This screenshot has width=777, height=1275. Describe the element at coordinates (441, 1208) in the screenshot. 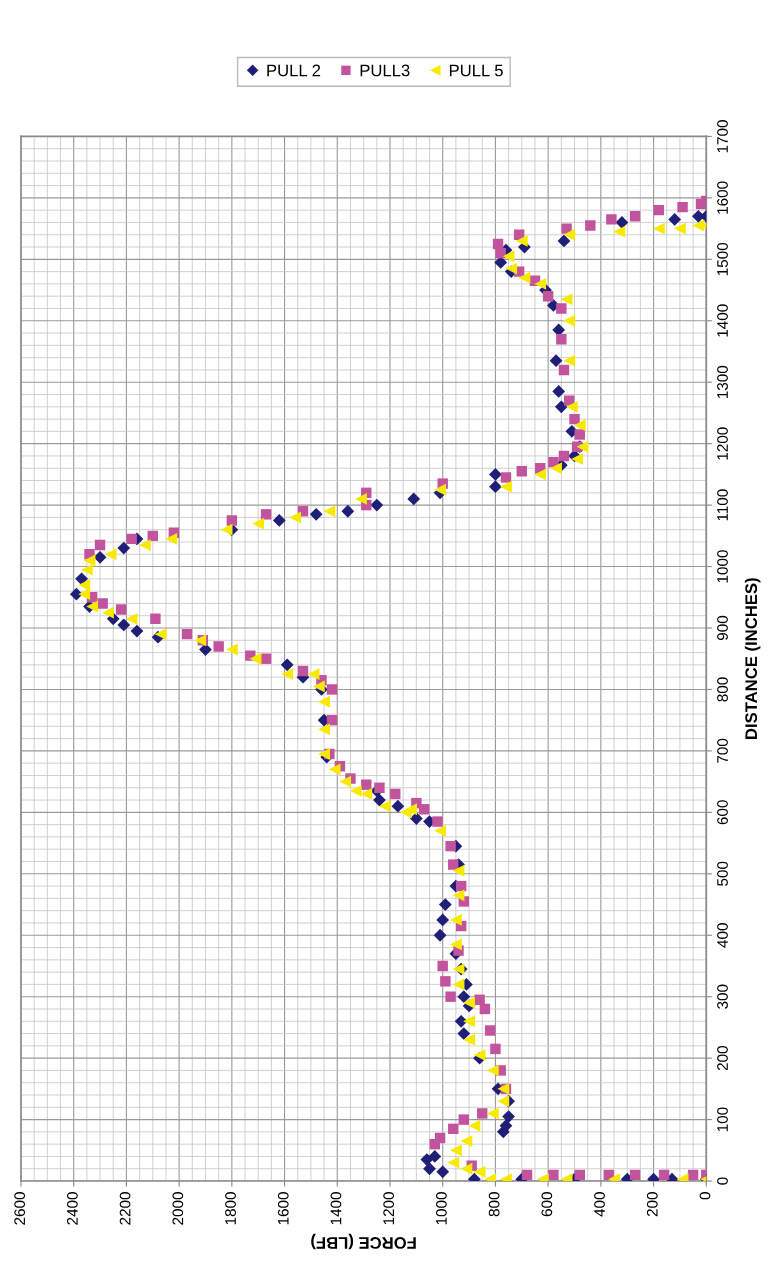

I see `x-tick-label: 1000` at that location.